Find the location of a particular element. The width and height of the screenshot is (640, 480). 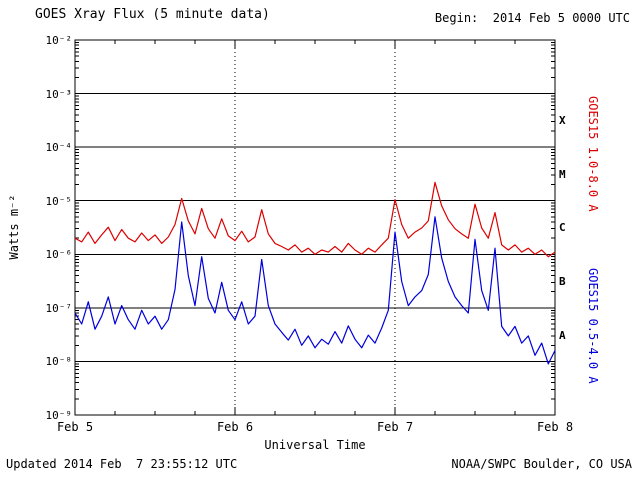

y-tick-label-1e-9: 10⁻⁹ is located at coordinates (59, 415).